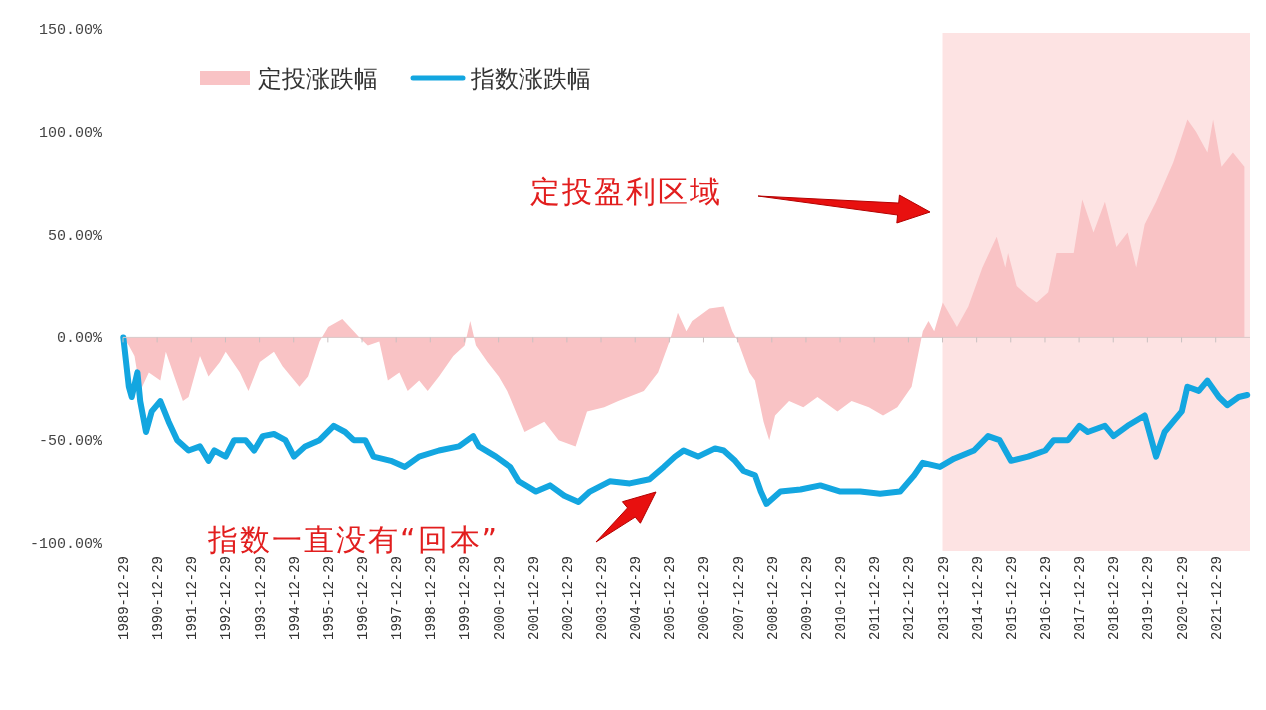 This screenshot has height=710, width=1266. What do you see at coordinates (70, 30) in the screenshot?
I see `y-tick-label: 150.00%` at bounding box center [70, 30].